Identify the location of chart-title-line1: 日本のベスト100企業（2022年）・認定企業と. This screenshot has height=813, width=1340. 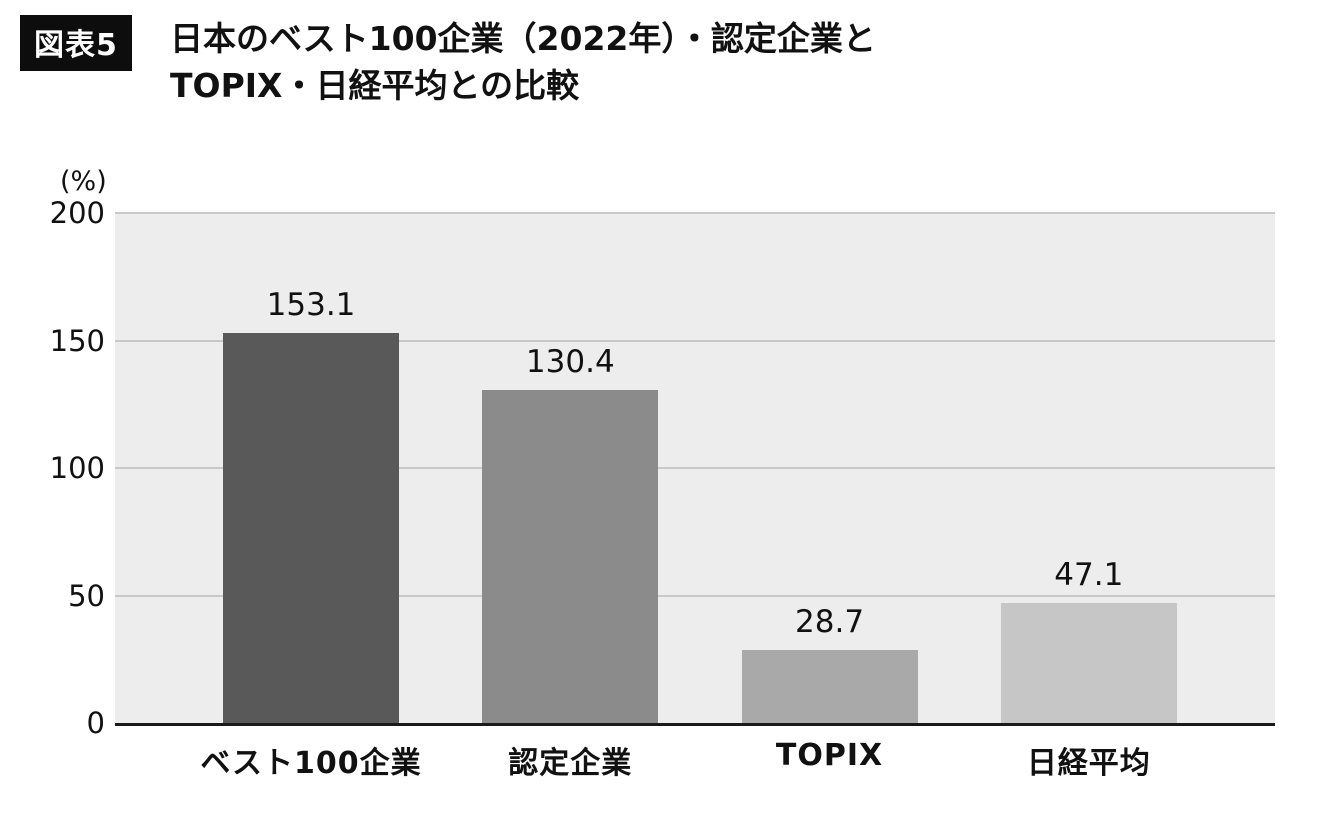
(523, 38).